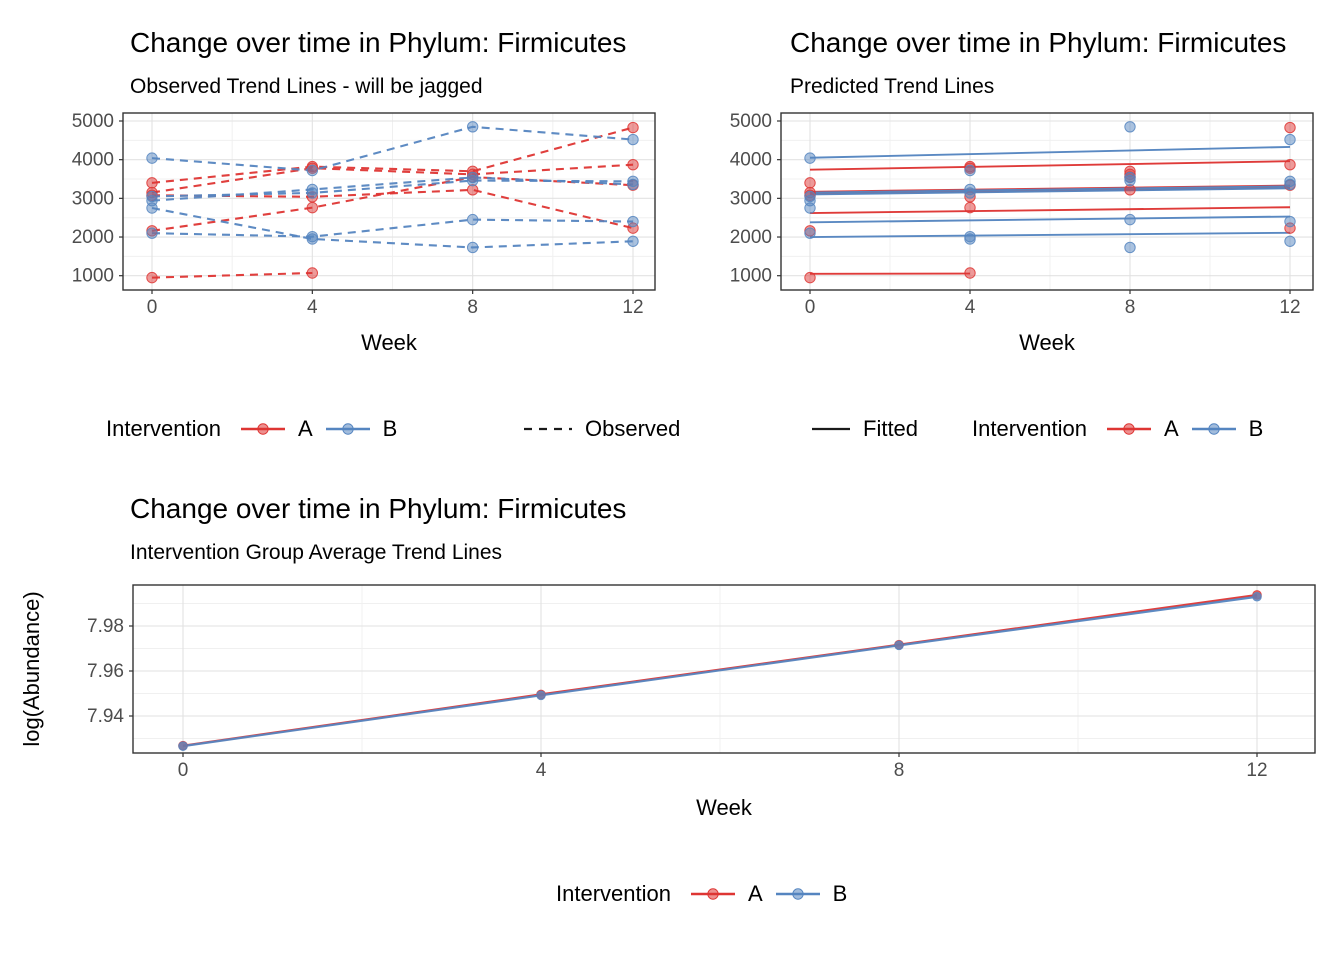  I want to click on observed-title: Change over time in Phylum: Firmicutes, so click(378, 42).